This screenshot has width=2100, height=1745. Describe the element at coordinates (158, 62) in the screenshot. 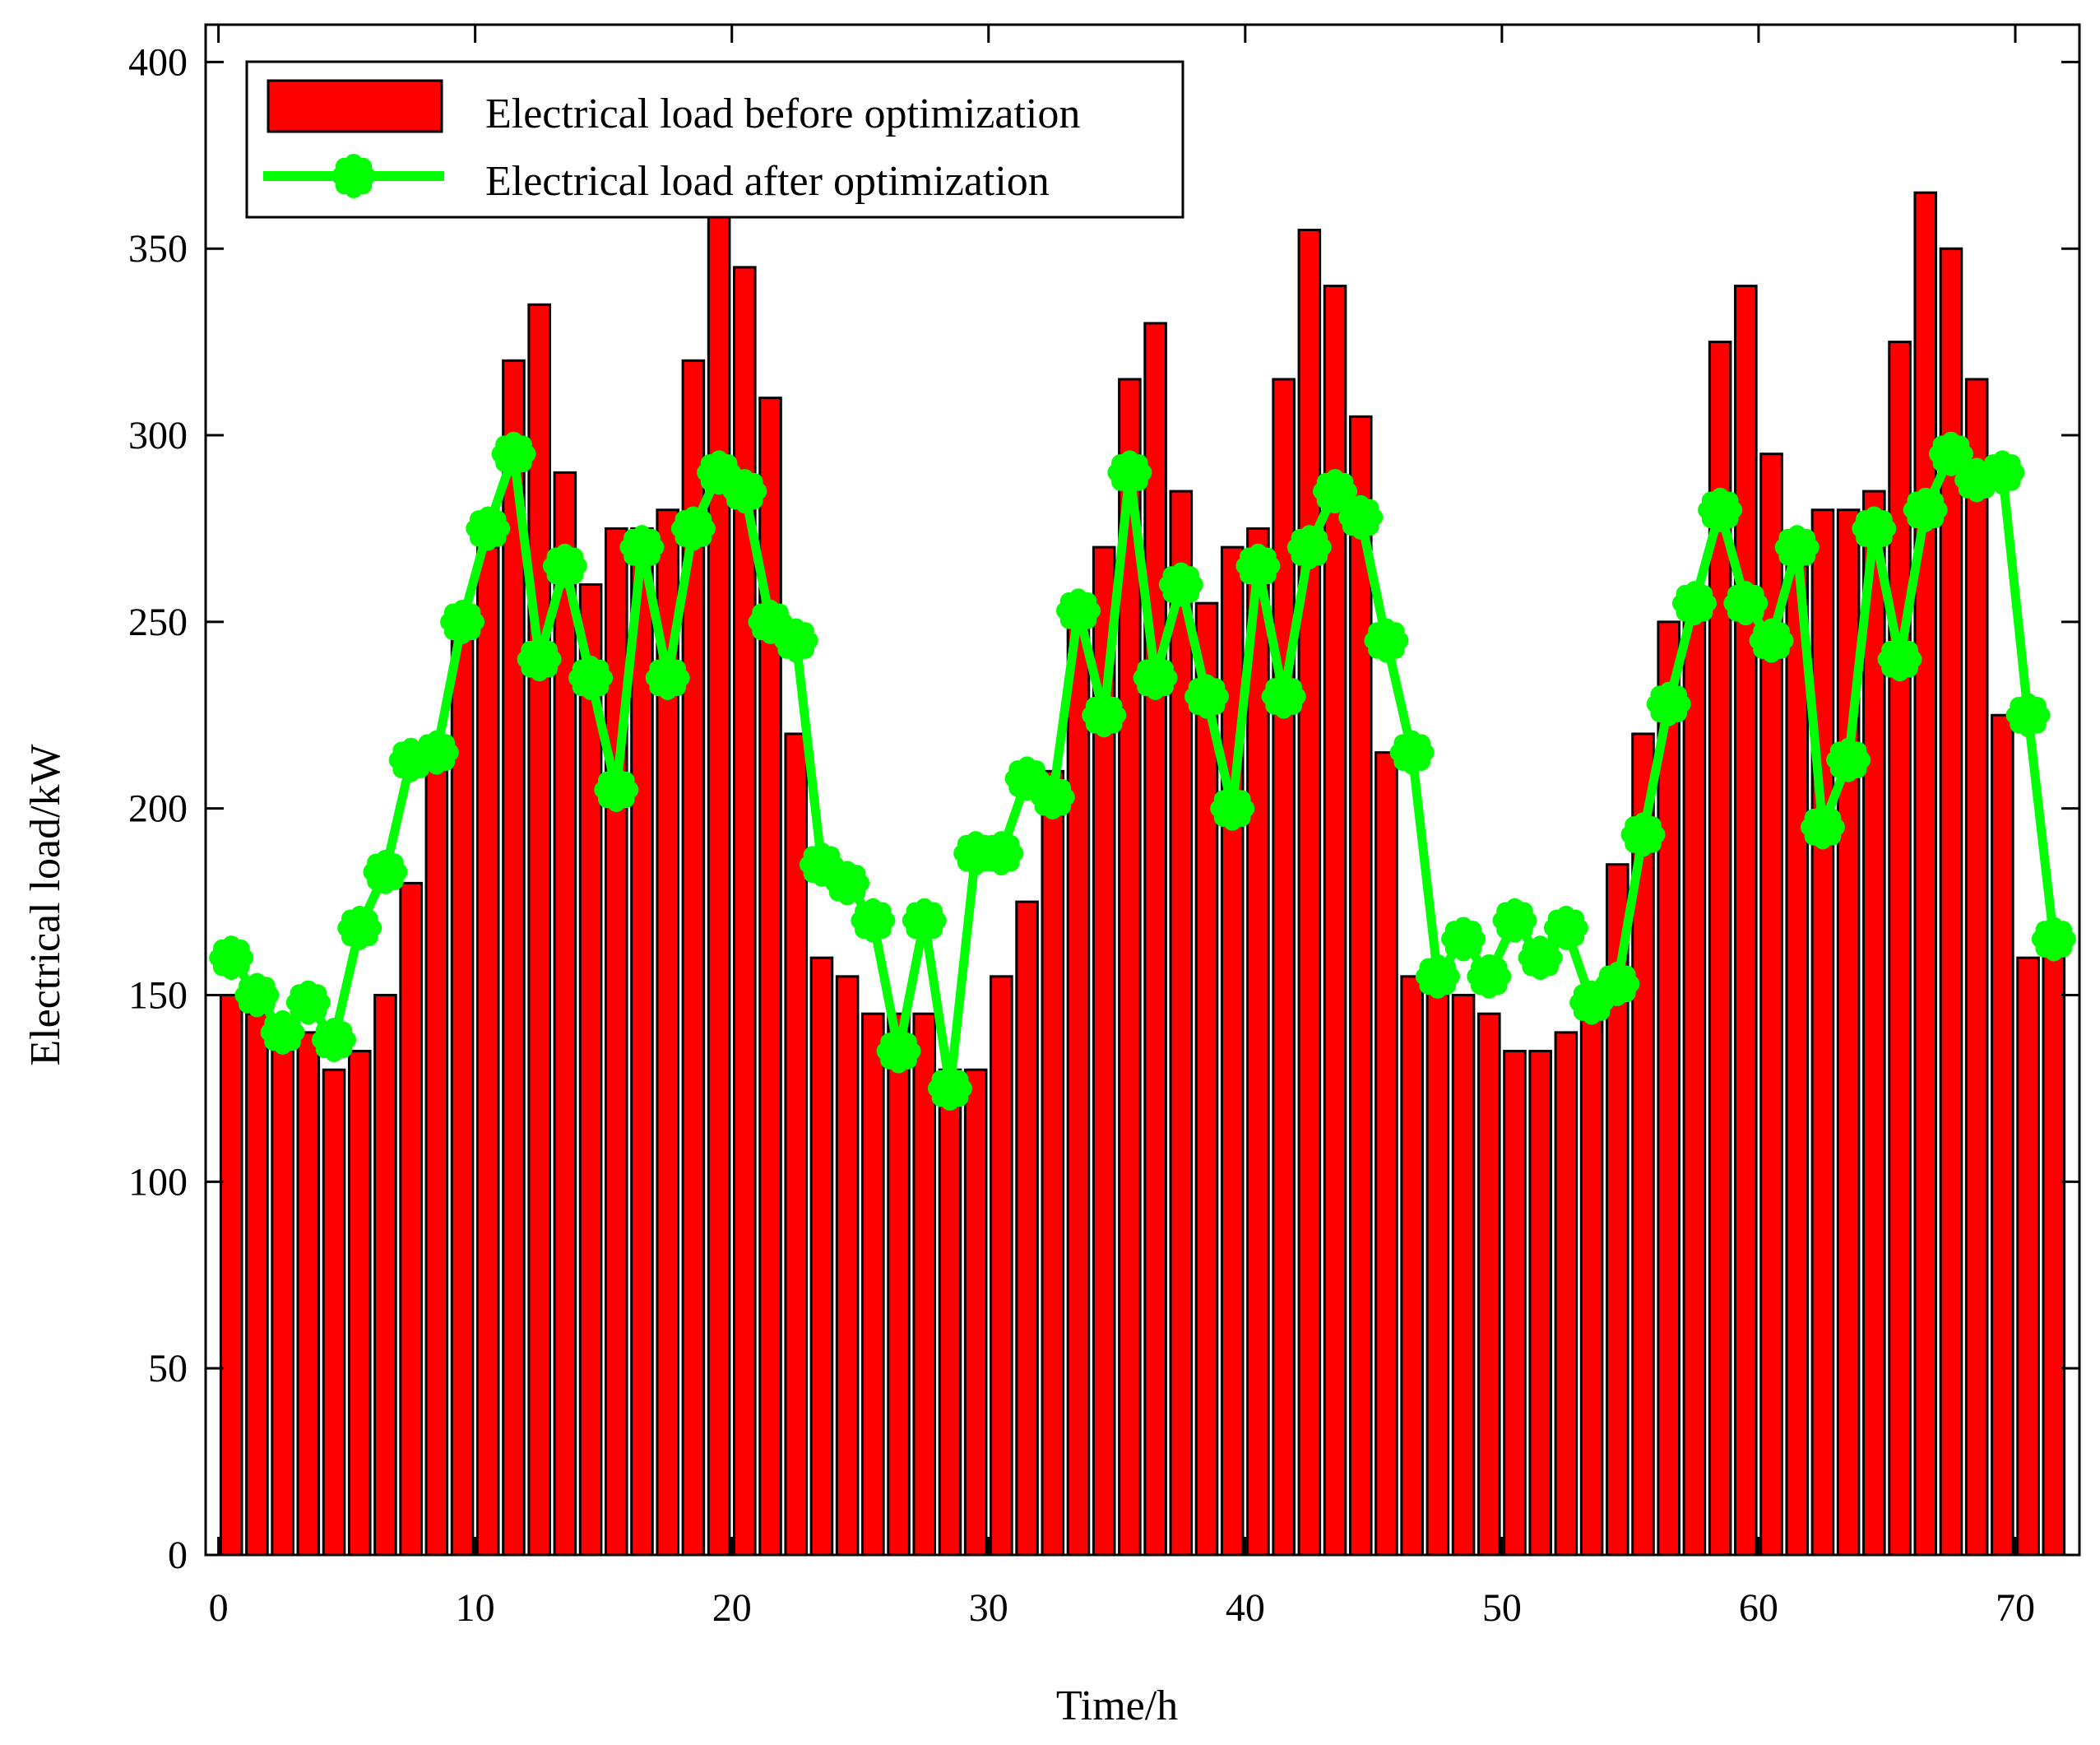

I see `y-tick-label: 400` at that location.